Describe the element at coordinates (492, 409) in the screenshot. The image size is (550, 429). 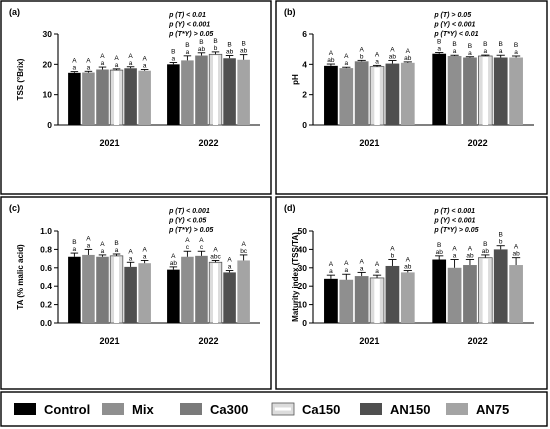
I see `legend-label: AN75` at that location.